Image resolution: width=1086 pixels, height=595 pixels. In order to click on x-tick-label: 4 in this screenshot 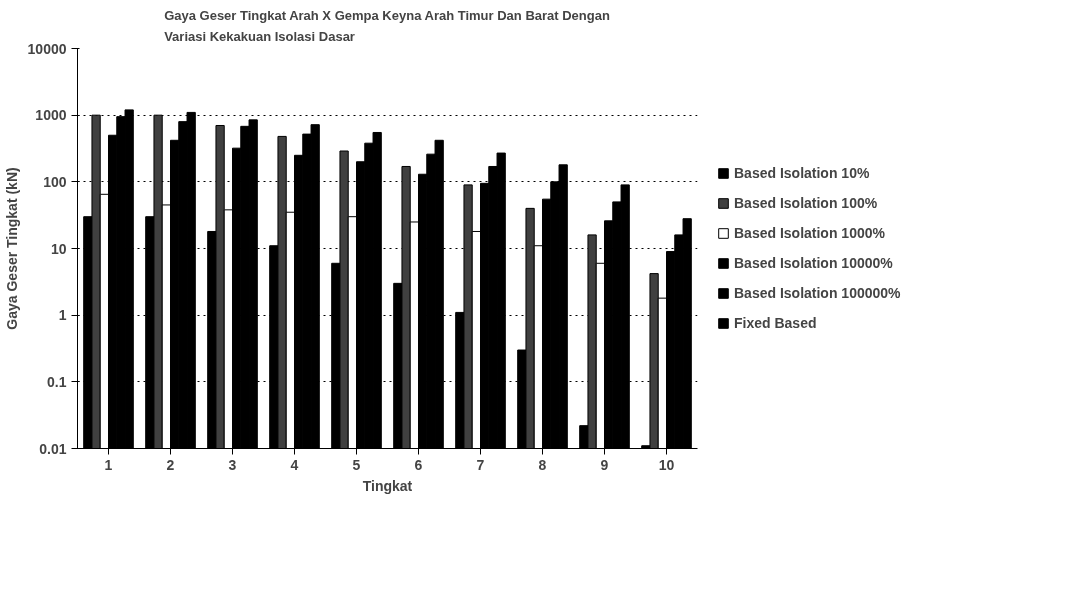, I will do `click(294, 464)`.